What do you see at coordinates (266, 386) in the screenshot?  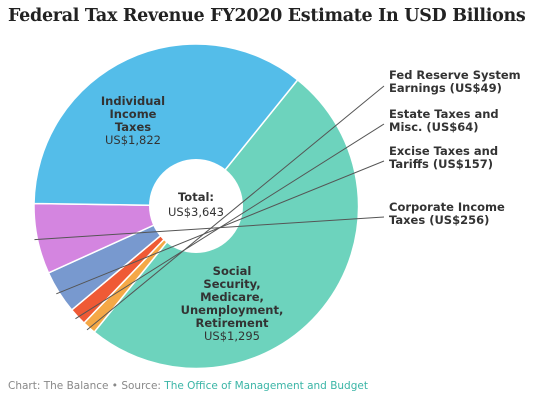 I see `source-link: The Office of Management and Budget` at bounding box center [266, 386].